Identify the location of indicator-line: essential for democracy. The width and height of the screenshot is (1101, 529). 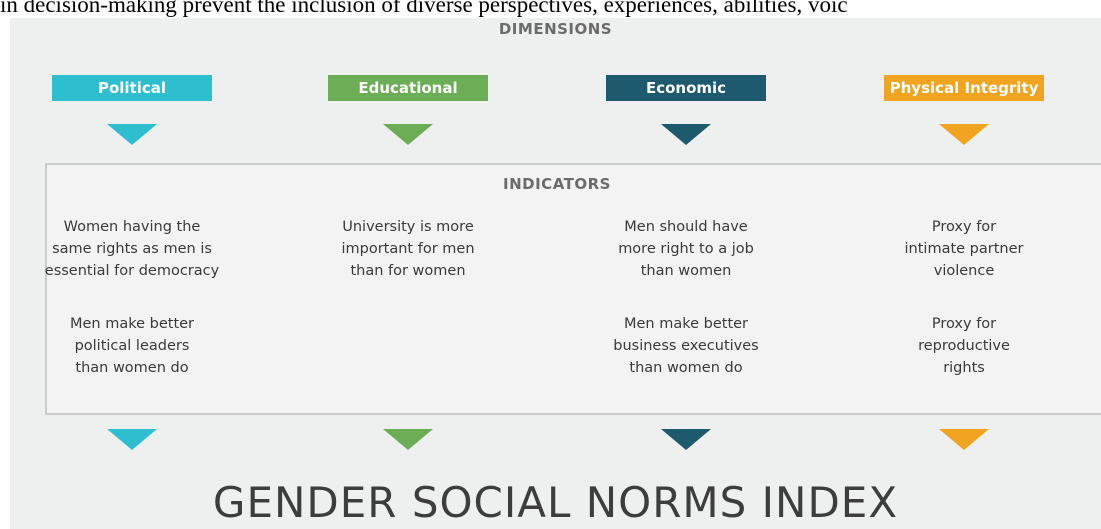
(132, 271).